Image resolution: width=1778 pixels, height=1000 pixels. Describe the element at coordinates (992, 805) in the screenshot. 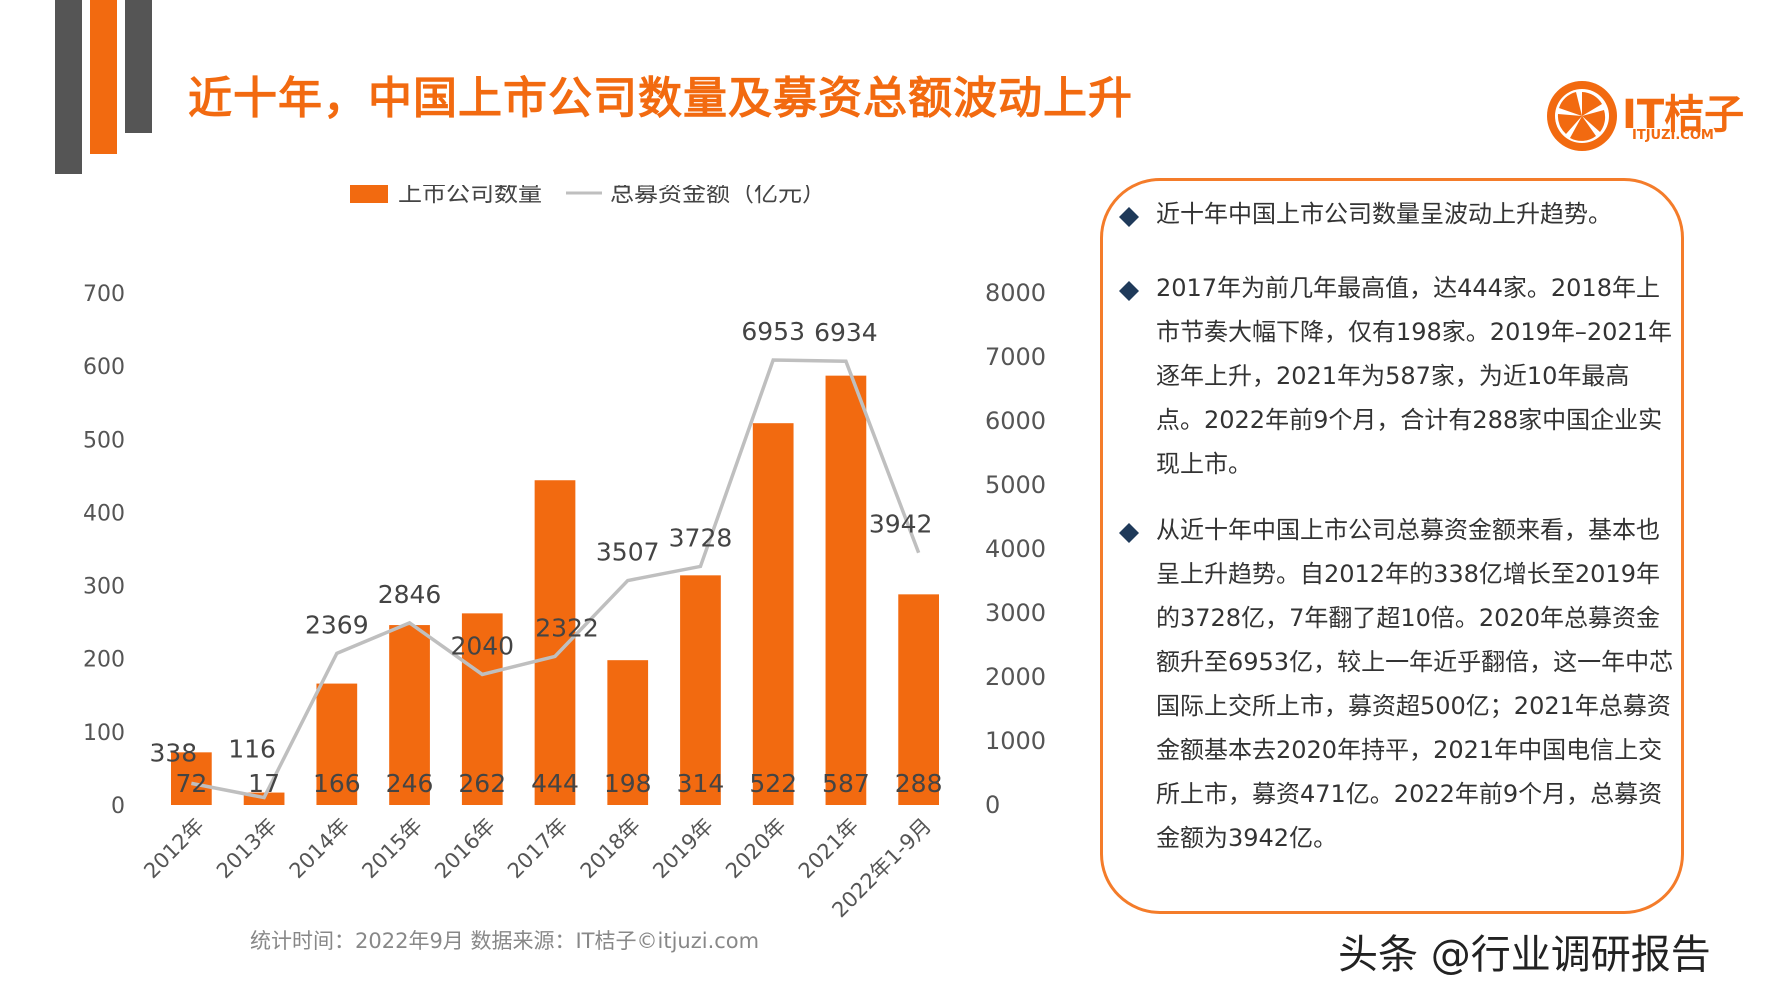

I see `y-right-tick-label: 0` at that location.